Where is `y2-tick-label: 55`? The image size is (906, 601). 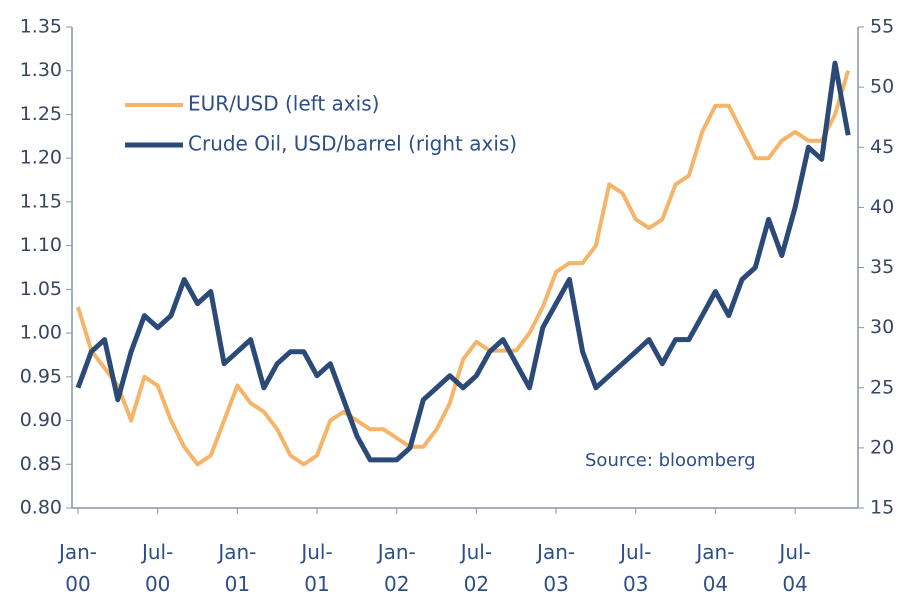
y2-tick-label: 55 is located at coordinates (882, 27).